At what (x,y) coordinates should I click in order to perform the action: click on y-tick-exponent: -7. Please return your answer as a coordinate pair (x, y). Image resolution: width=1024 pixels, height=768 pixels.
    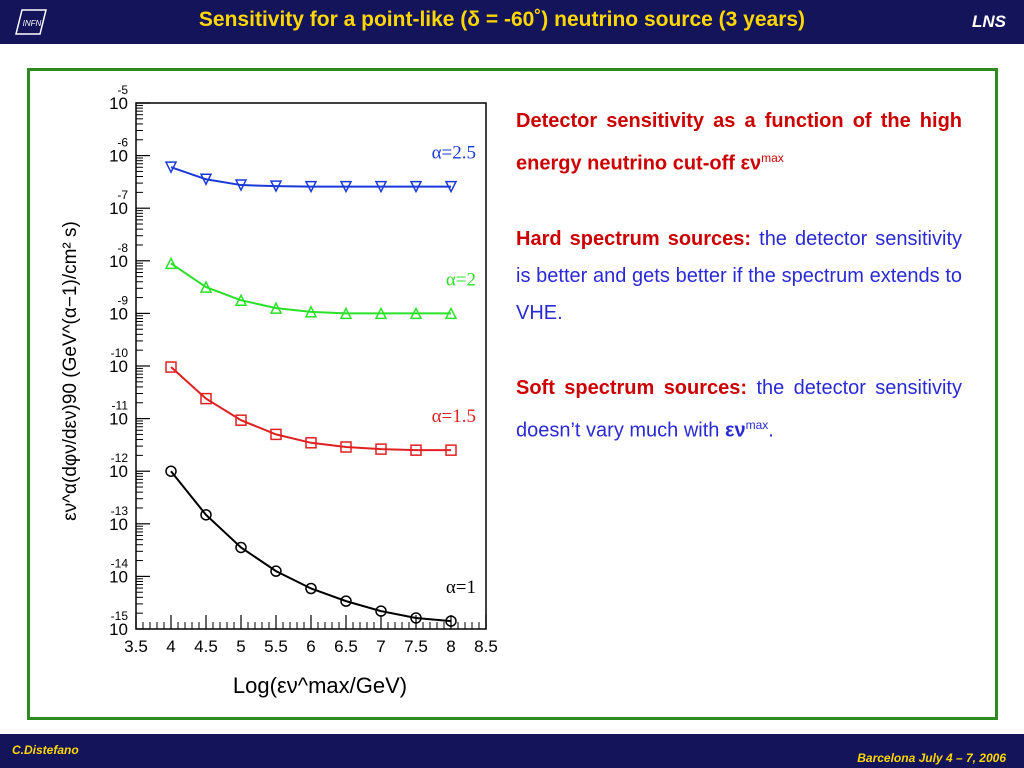
    Looking at the image, I should click on (122, 195).